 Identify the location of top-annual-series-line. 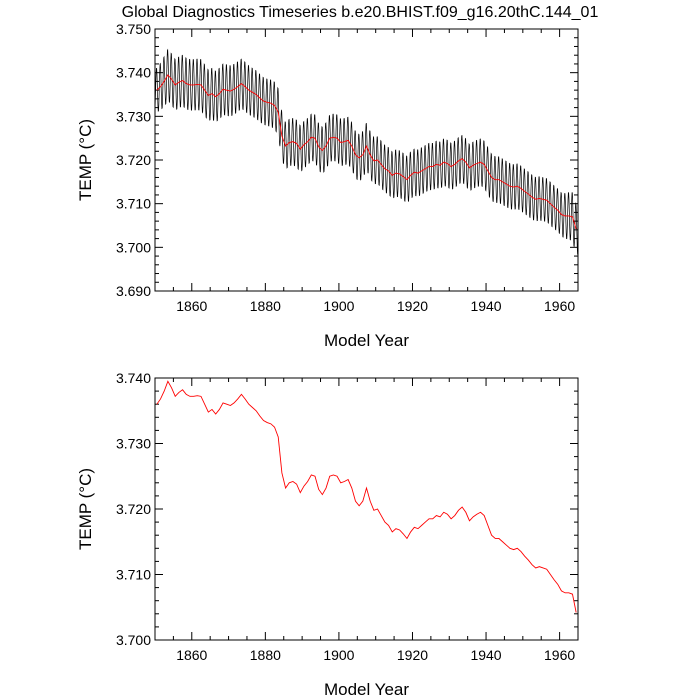
(366, 152).